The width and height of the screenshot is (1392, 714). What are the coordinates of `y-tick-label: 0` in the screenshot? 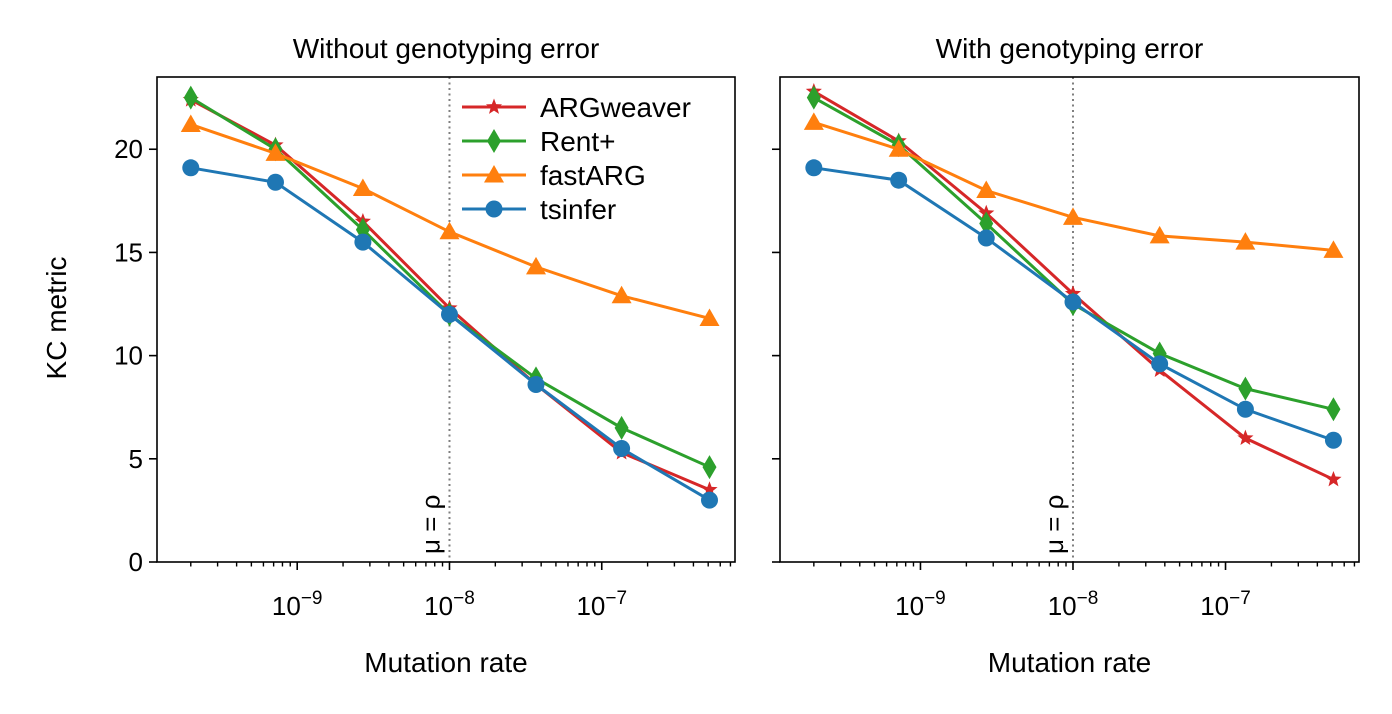 It's located at (136, 562).